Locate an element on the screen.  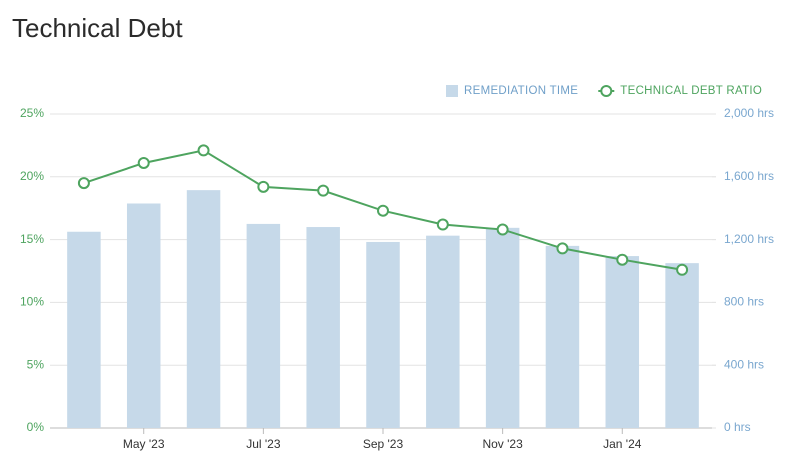
y-tick-label: 0% is located at coordinates (36, 427).